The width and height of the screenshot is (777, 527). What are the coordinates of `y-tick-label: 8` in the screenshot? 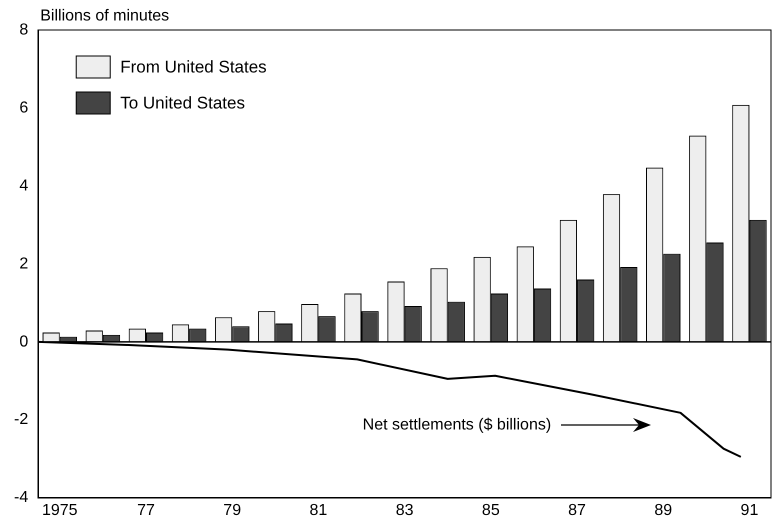 It's located at (23, 29).